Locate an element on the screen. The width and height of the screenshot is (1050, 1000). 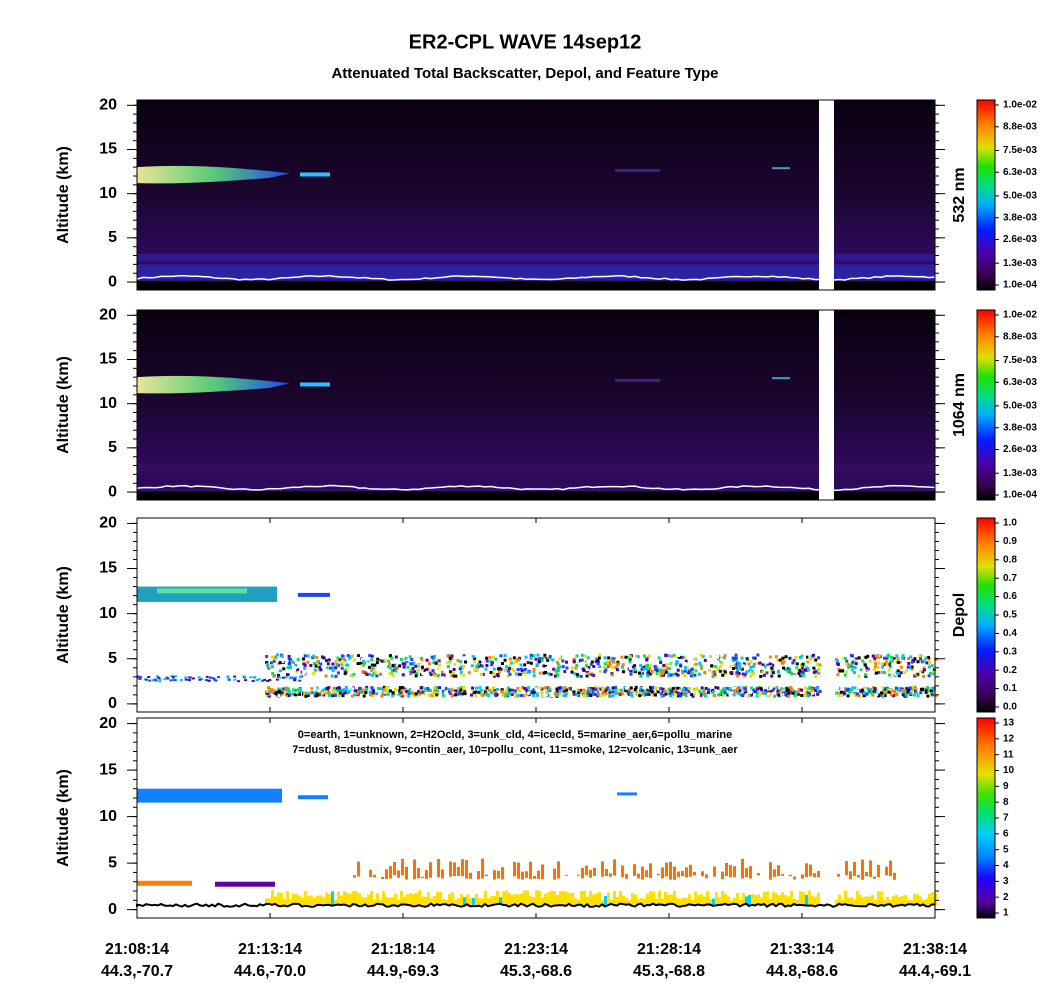
unknown-cloud is located at coordinates (245, 884).